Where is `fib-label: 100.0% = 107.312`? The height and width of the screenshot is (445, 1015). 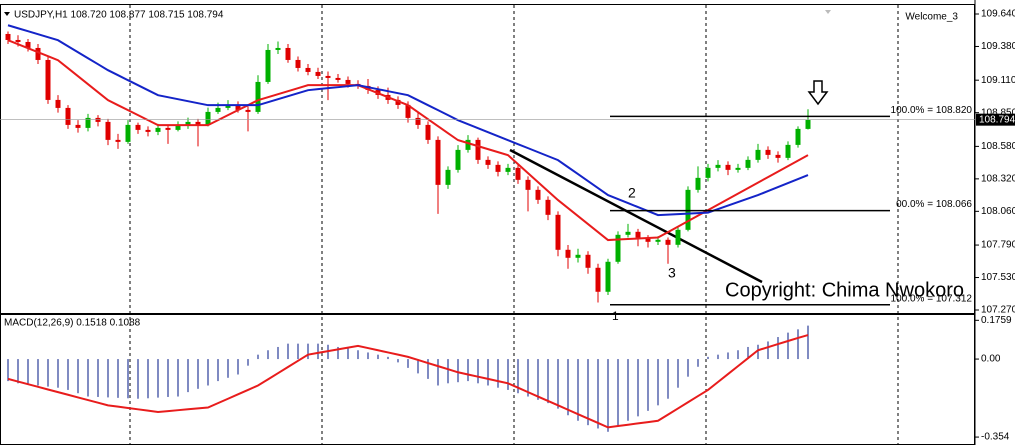
fib-label: 100.0% = 107.312 is located at coordinates (932, 298).